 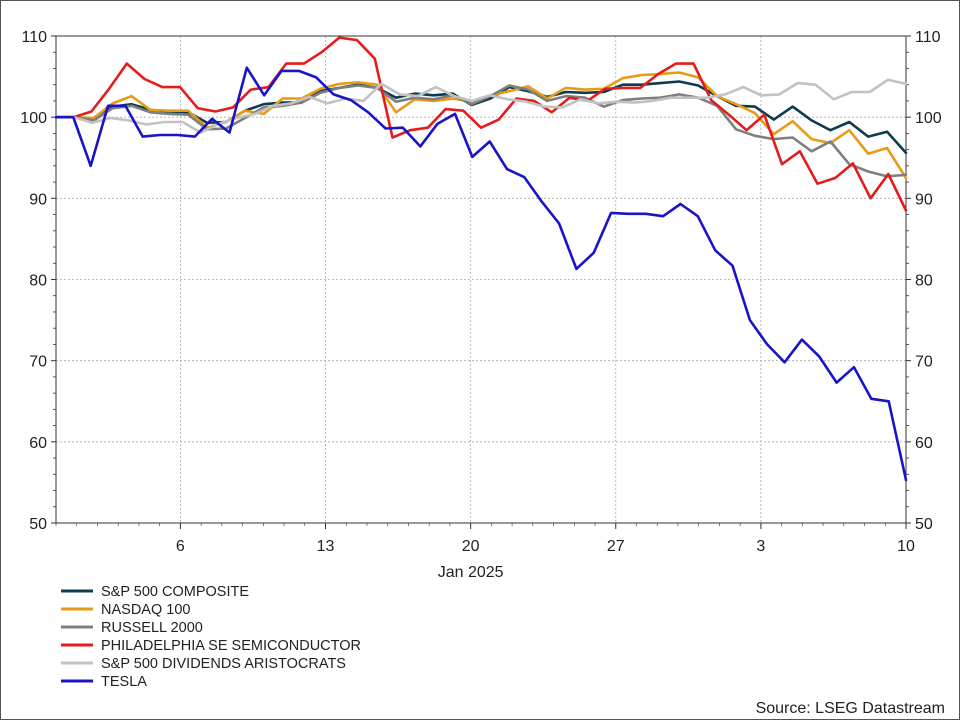 What do you see at coordinates (924, 443) in the screenshot?
I see `y-tick-label-right: 60` at bounding box center [924, 443].